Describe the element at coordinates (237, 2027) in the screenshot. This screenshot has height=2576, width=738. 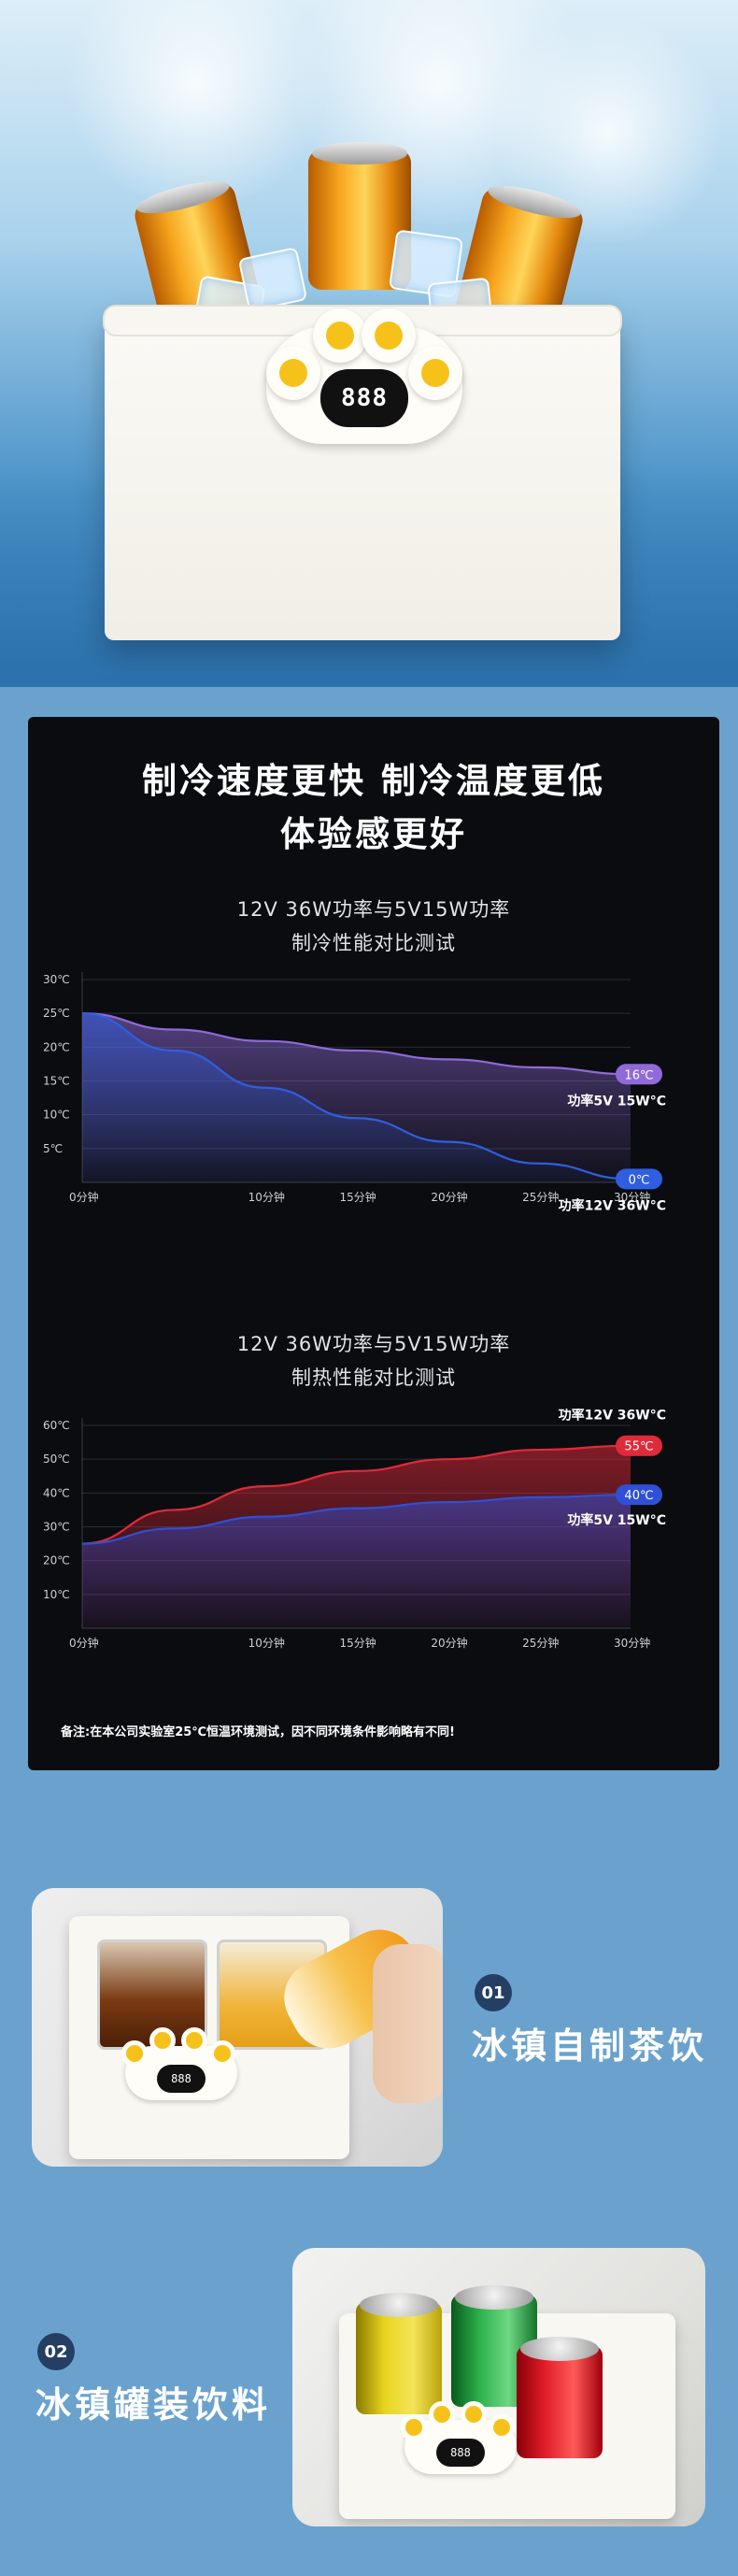
I see `feature-photo-tea: 888` at that location.